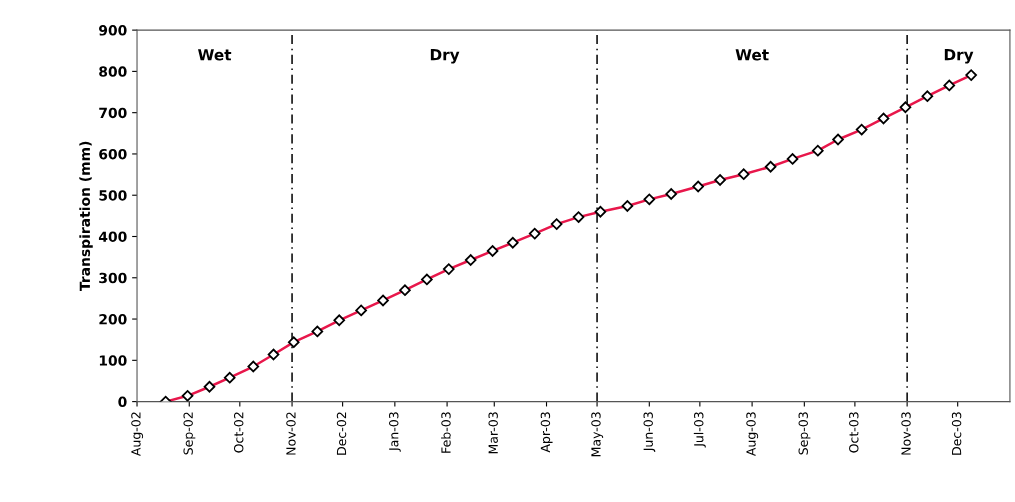  What do you see at coordinates (113, 360) in the screenshot?
I see `y-tick-label: 100` at bounding box center [113, 360].